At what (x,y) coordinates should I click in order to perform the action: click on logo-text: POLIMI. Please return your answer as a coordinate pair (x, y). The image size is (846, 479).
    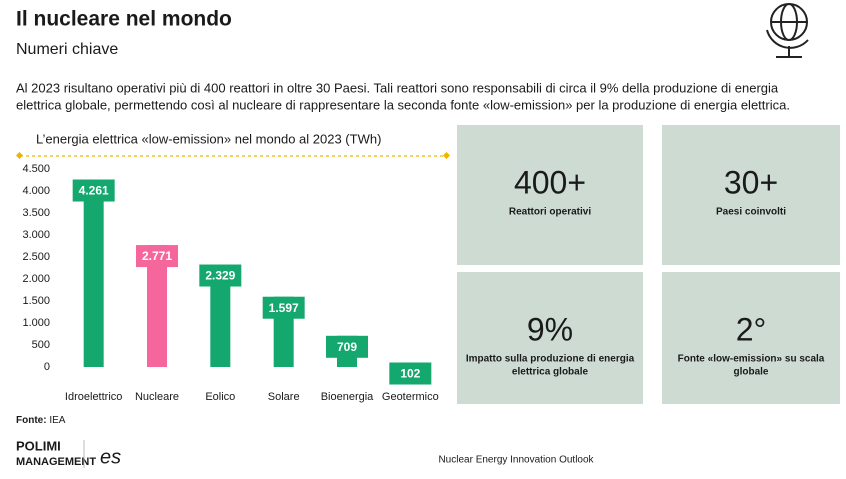
    Looking at the image, I should click on (38, 445).